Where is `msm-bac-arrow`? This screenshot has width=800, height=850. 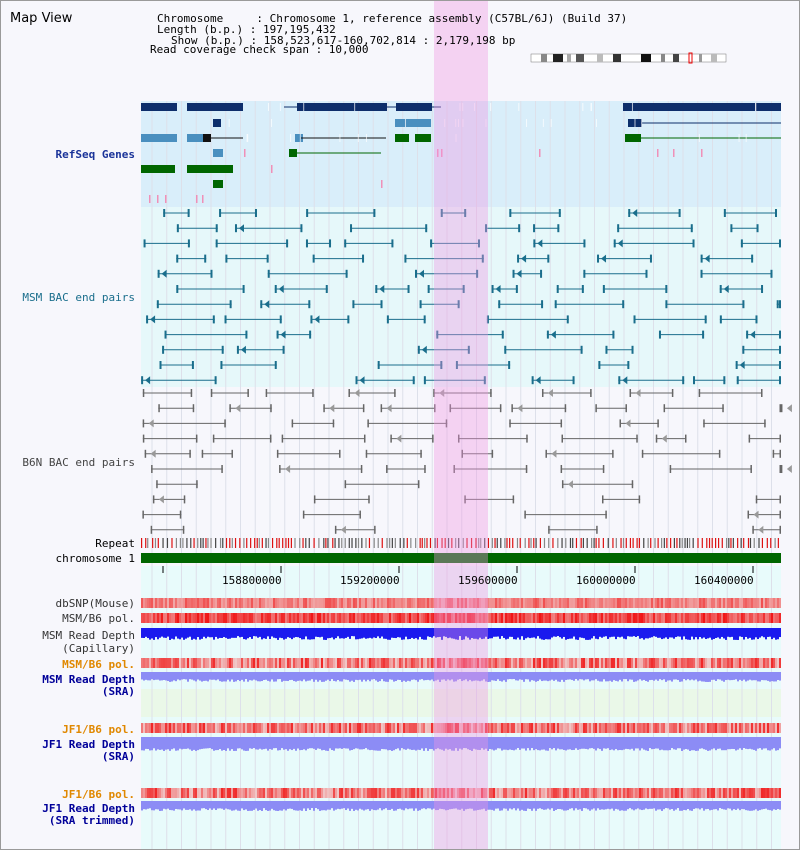 msm-bac-arrow is located at coordinates (625, 380).